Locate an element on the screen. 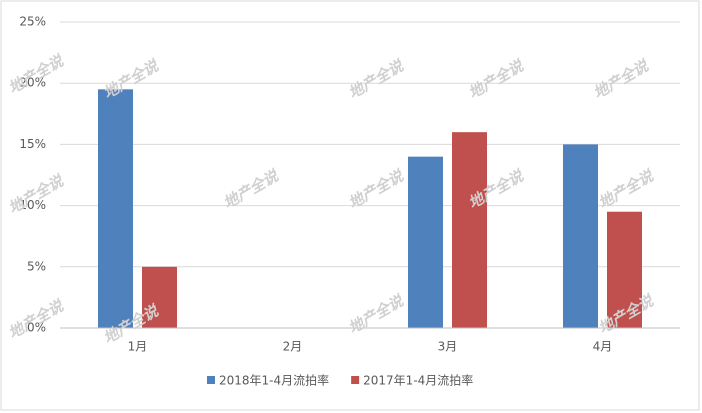 This screenshot has height=413, width=702. x-tick-label: 4月 is located at coordinates (603, 347).